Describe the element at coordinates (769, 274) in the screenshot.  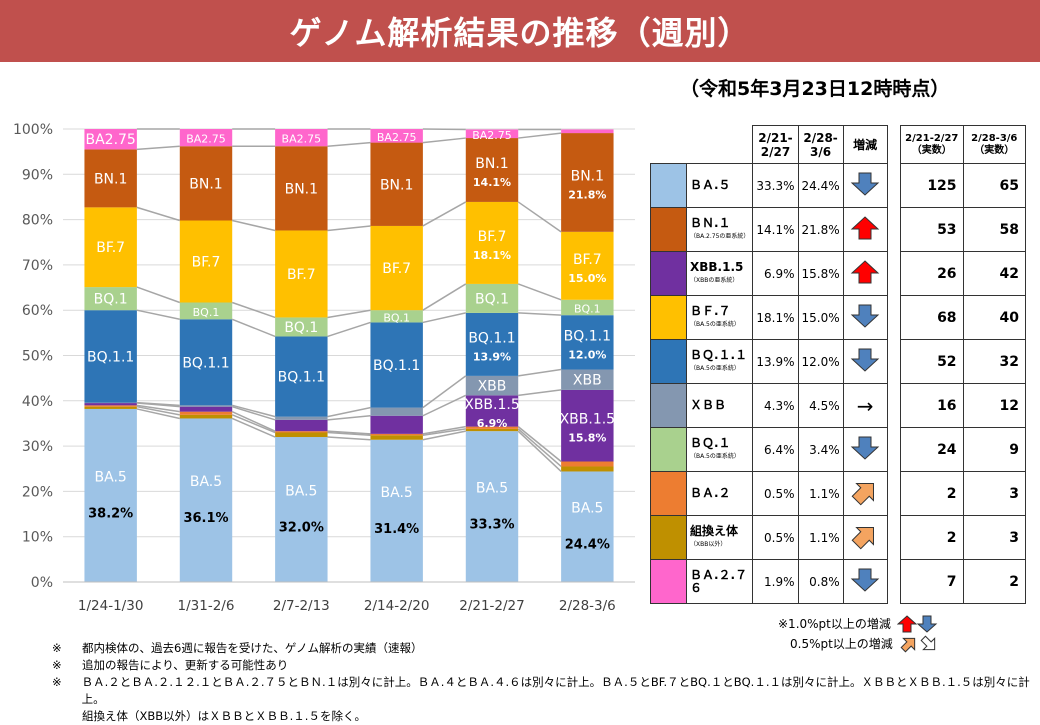
I see `variant-row: XBB.1.5（XBBの亜系統）6.9%15.8%` at that location.